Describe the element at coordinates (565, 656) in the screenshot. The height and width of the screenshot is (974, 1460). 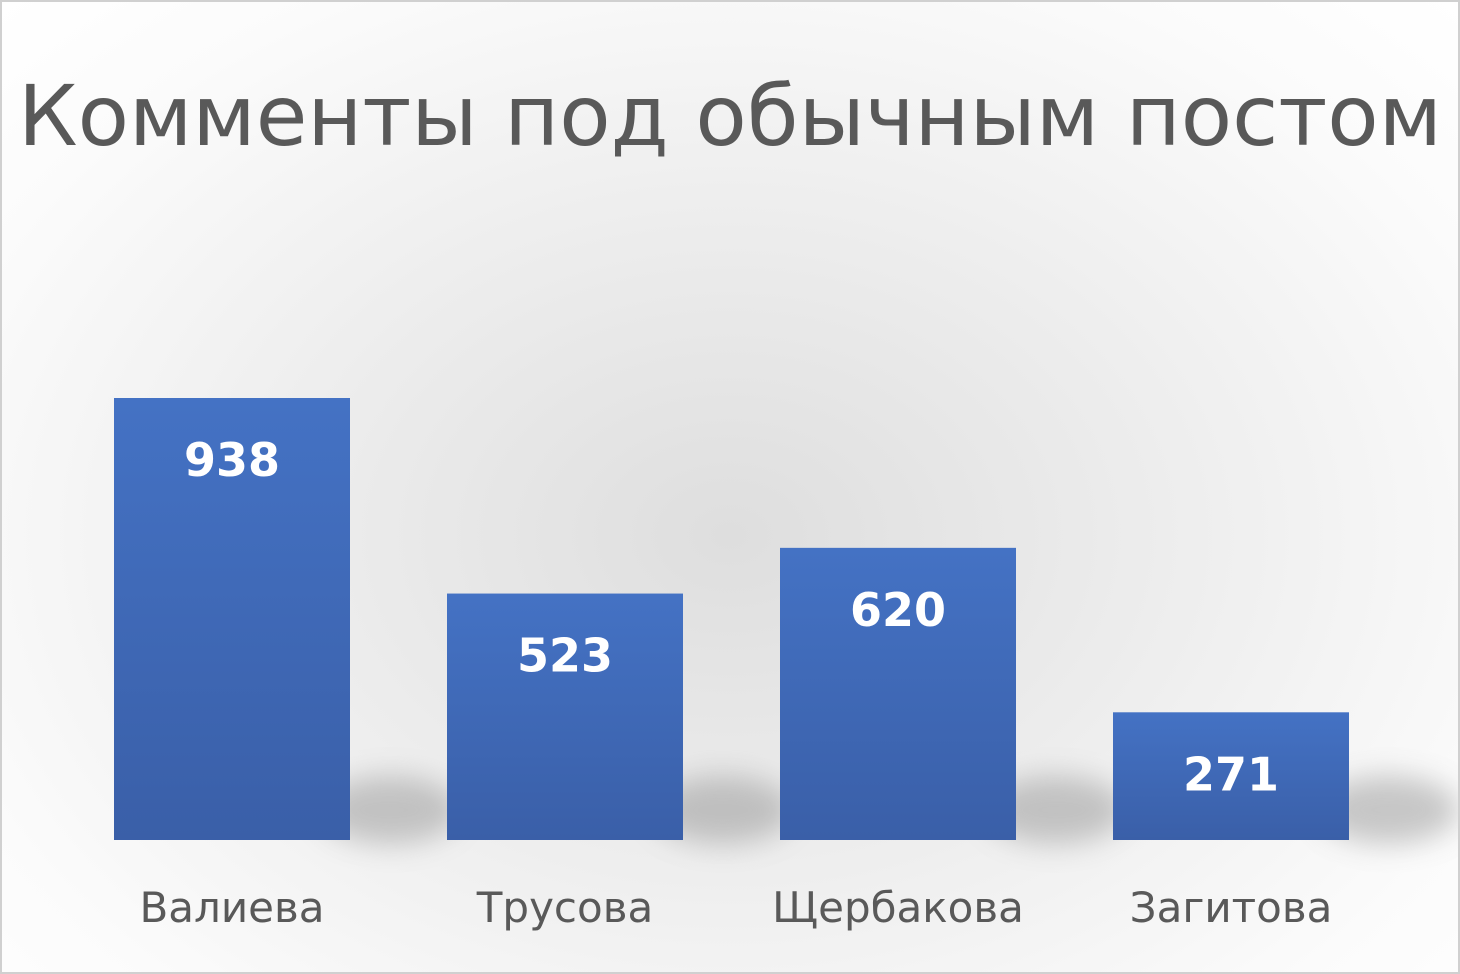
I see `bar-value-label: 523` at that location.